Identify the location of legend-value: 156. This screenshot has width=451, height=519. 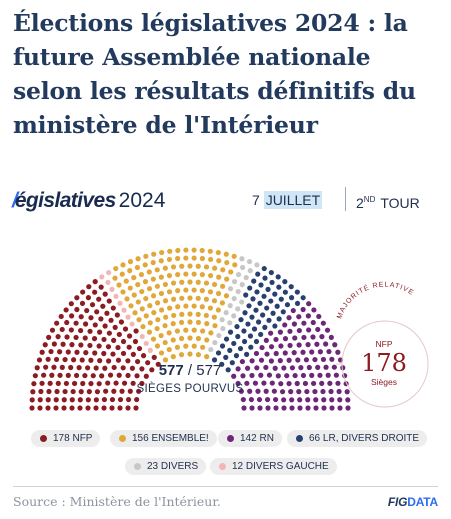
(140, 438).